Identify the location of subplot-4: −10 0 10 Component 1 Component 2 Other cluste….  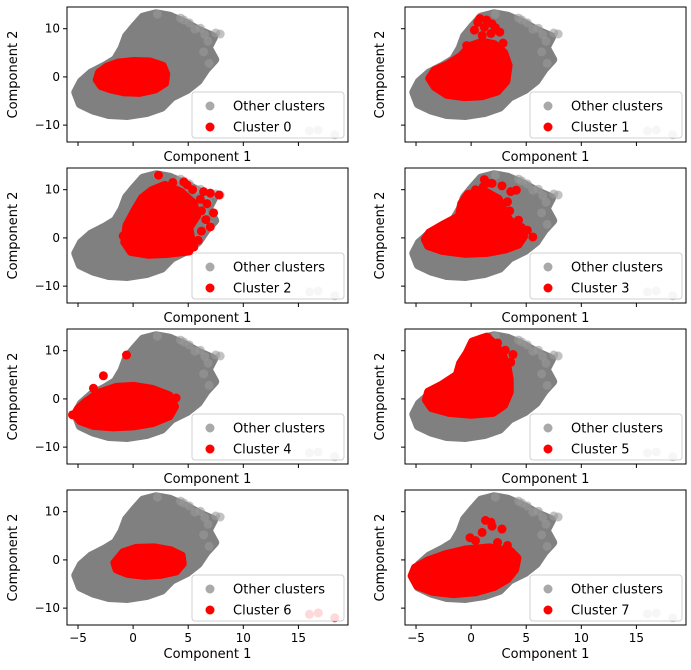
(177, 407).